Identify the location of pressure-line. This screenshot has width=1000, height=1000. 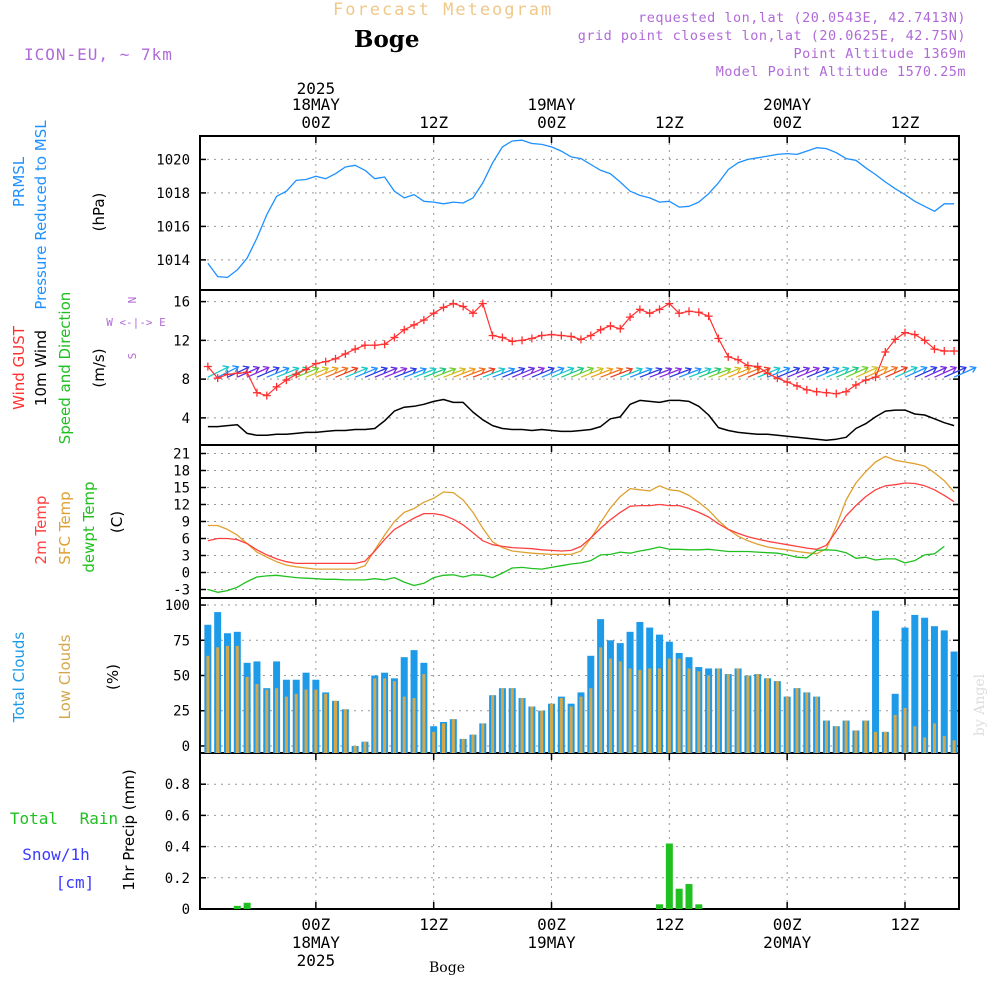
(581, 209).